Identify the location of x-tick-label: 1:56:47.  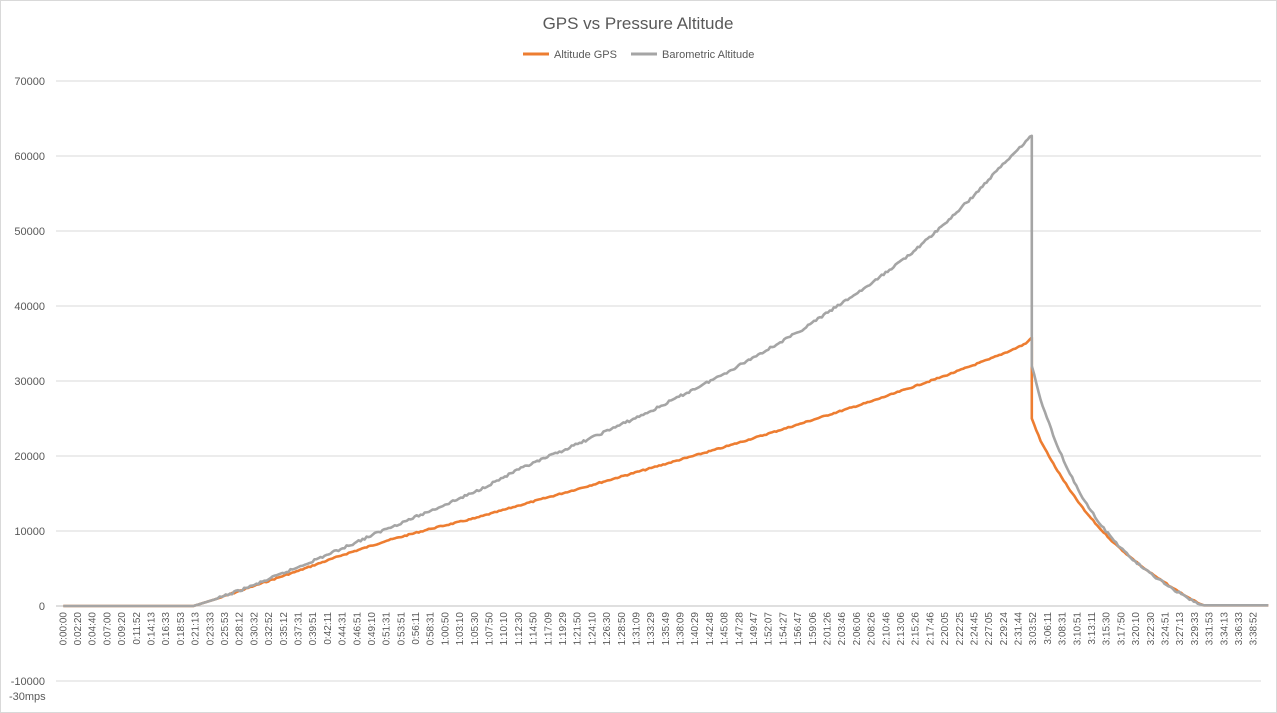
(798, 629).